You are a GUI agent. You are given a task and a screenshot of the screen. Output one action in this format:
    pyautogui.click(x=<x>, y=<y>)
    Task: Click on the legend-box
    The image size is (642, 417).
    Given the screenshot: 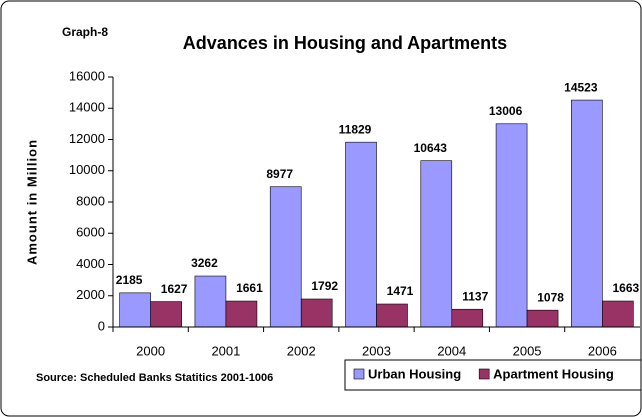 What is the action you would take?
    pyautogui.click(x=493, y=375)
    